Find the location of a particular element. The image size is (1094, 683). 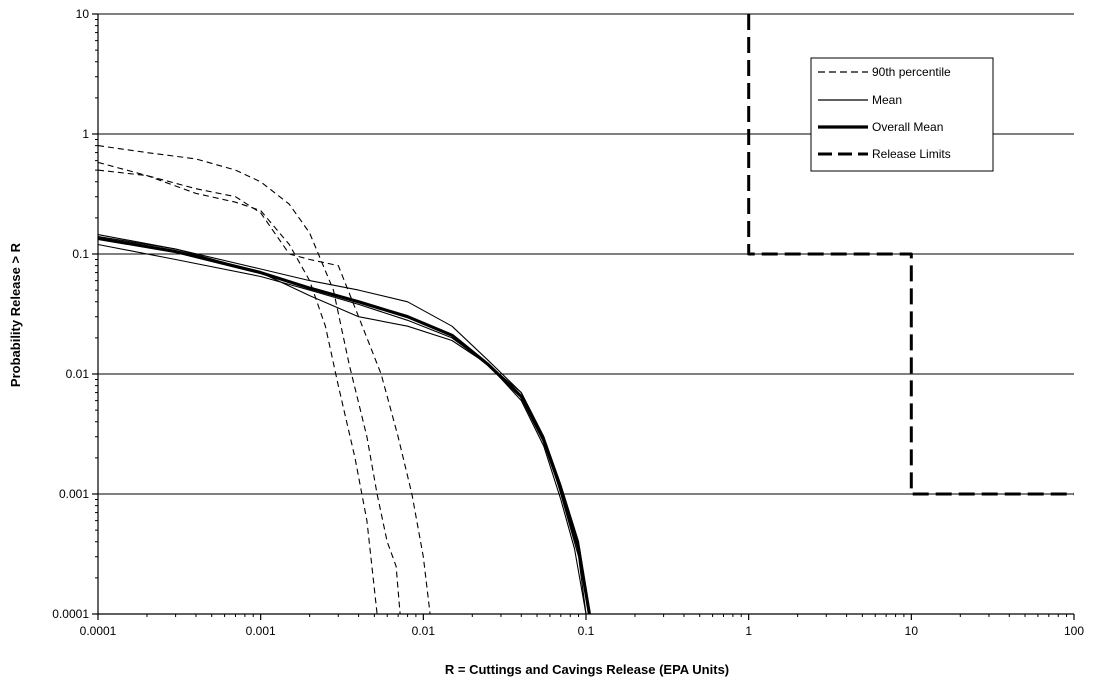

x-tick-label: 10 is located at coordinates (912, 631).